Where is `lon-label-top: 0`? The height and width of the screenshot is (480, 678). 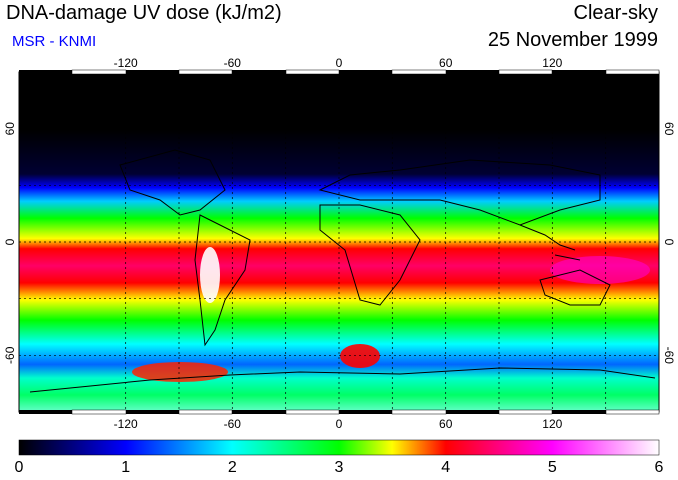
lon-label-top: 0 is located at coordinates (339, 63).